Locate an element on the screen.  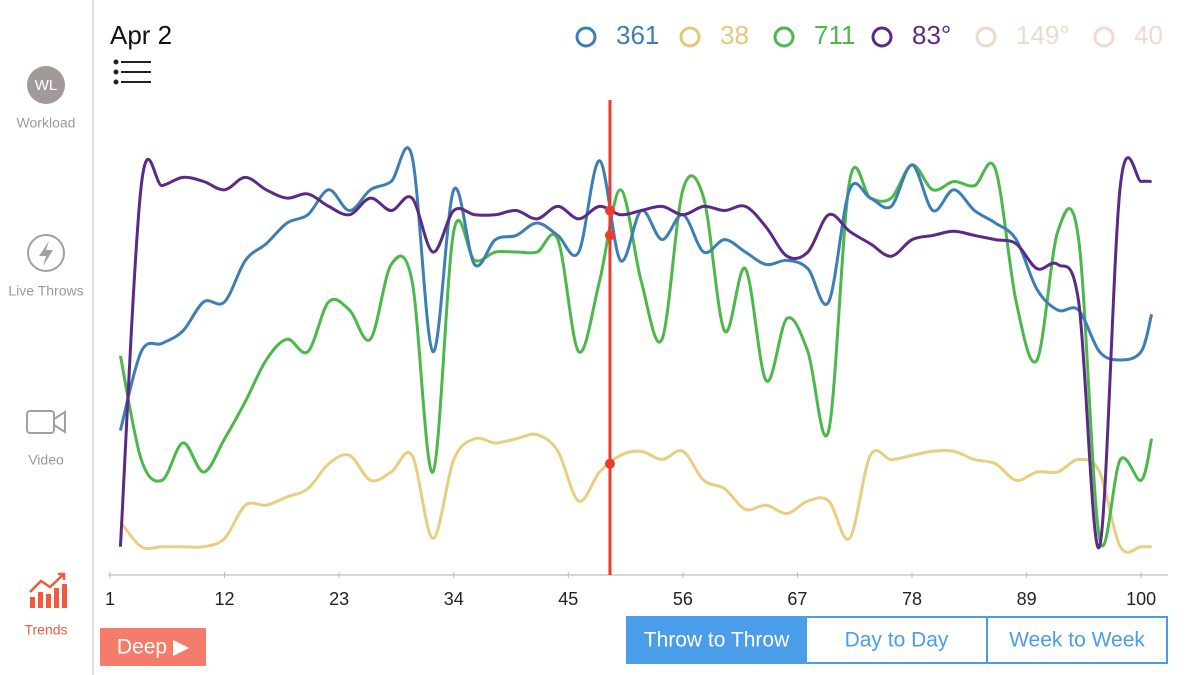
range-tab: Throw to Throw is located at coordinates (716, 640).